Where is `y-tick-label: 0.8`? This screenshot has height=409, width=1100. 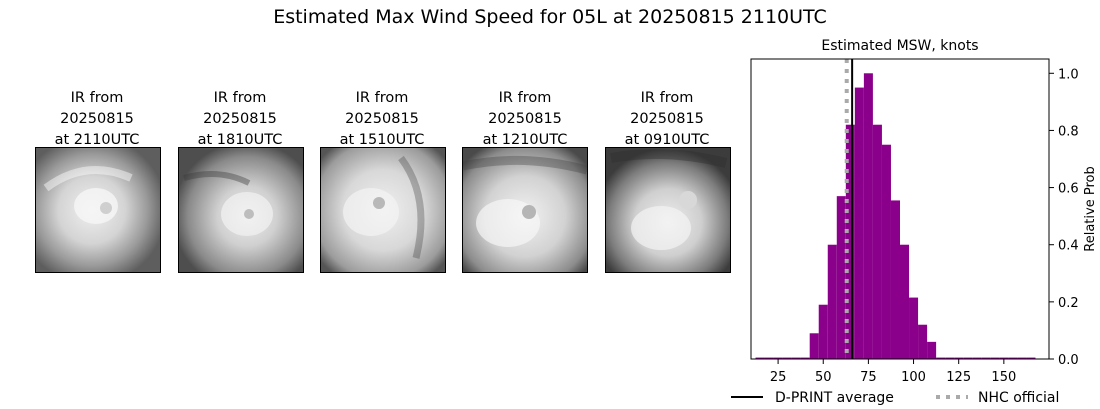
y-tick-label: 0.8 is located at coordinates (1068, 131).